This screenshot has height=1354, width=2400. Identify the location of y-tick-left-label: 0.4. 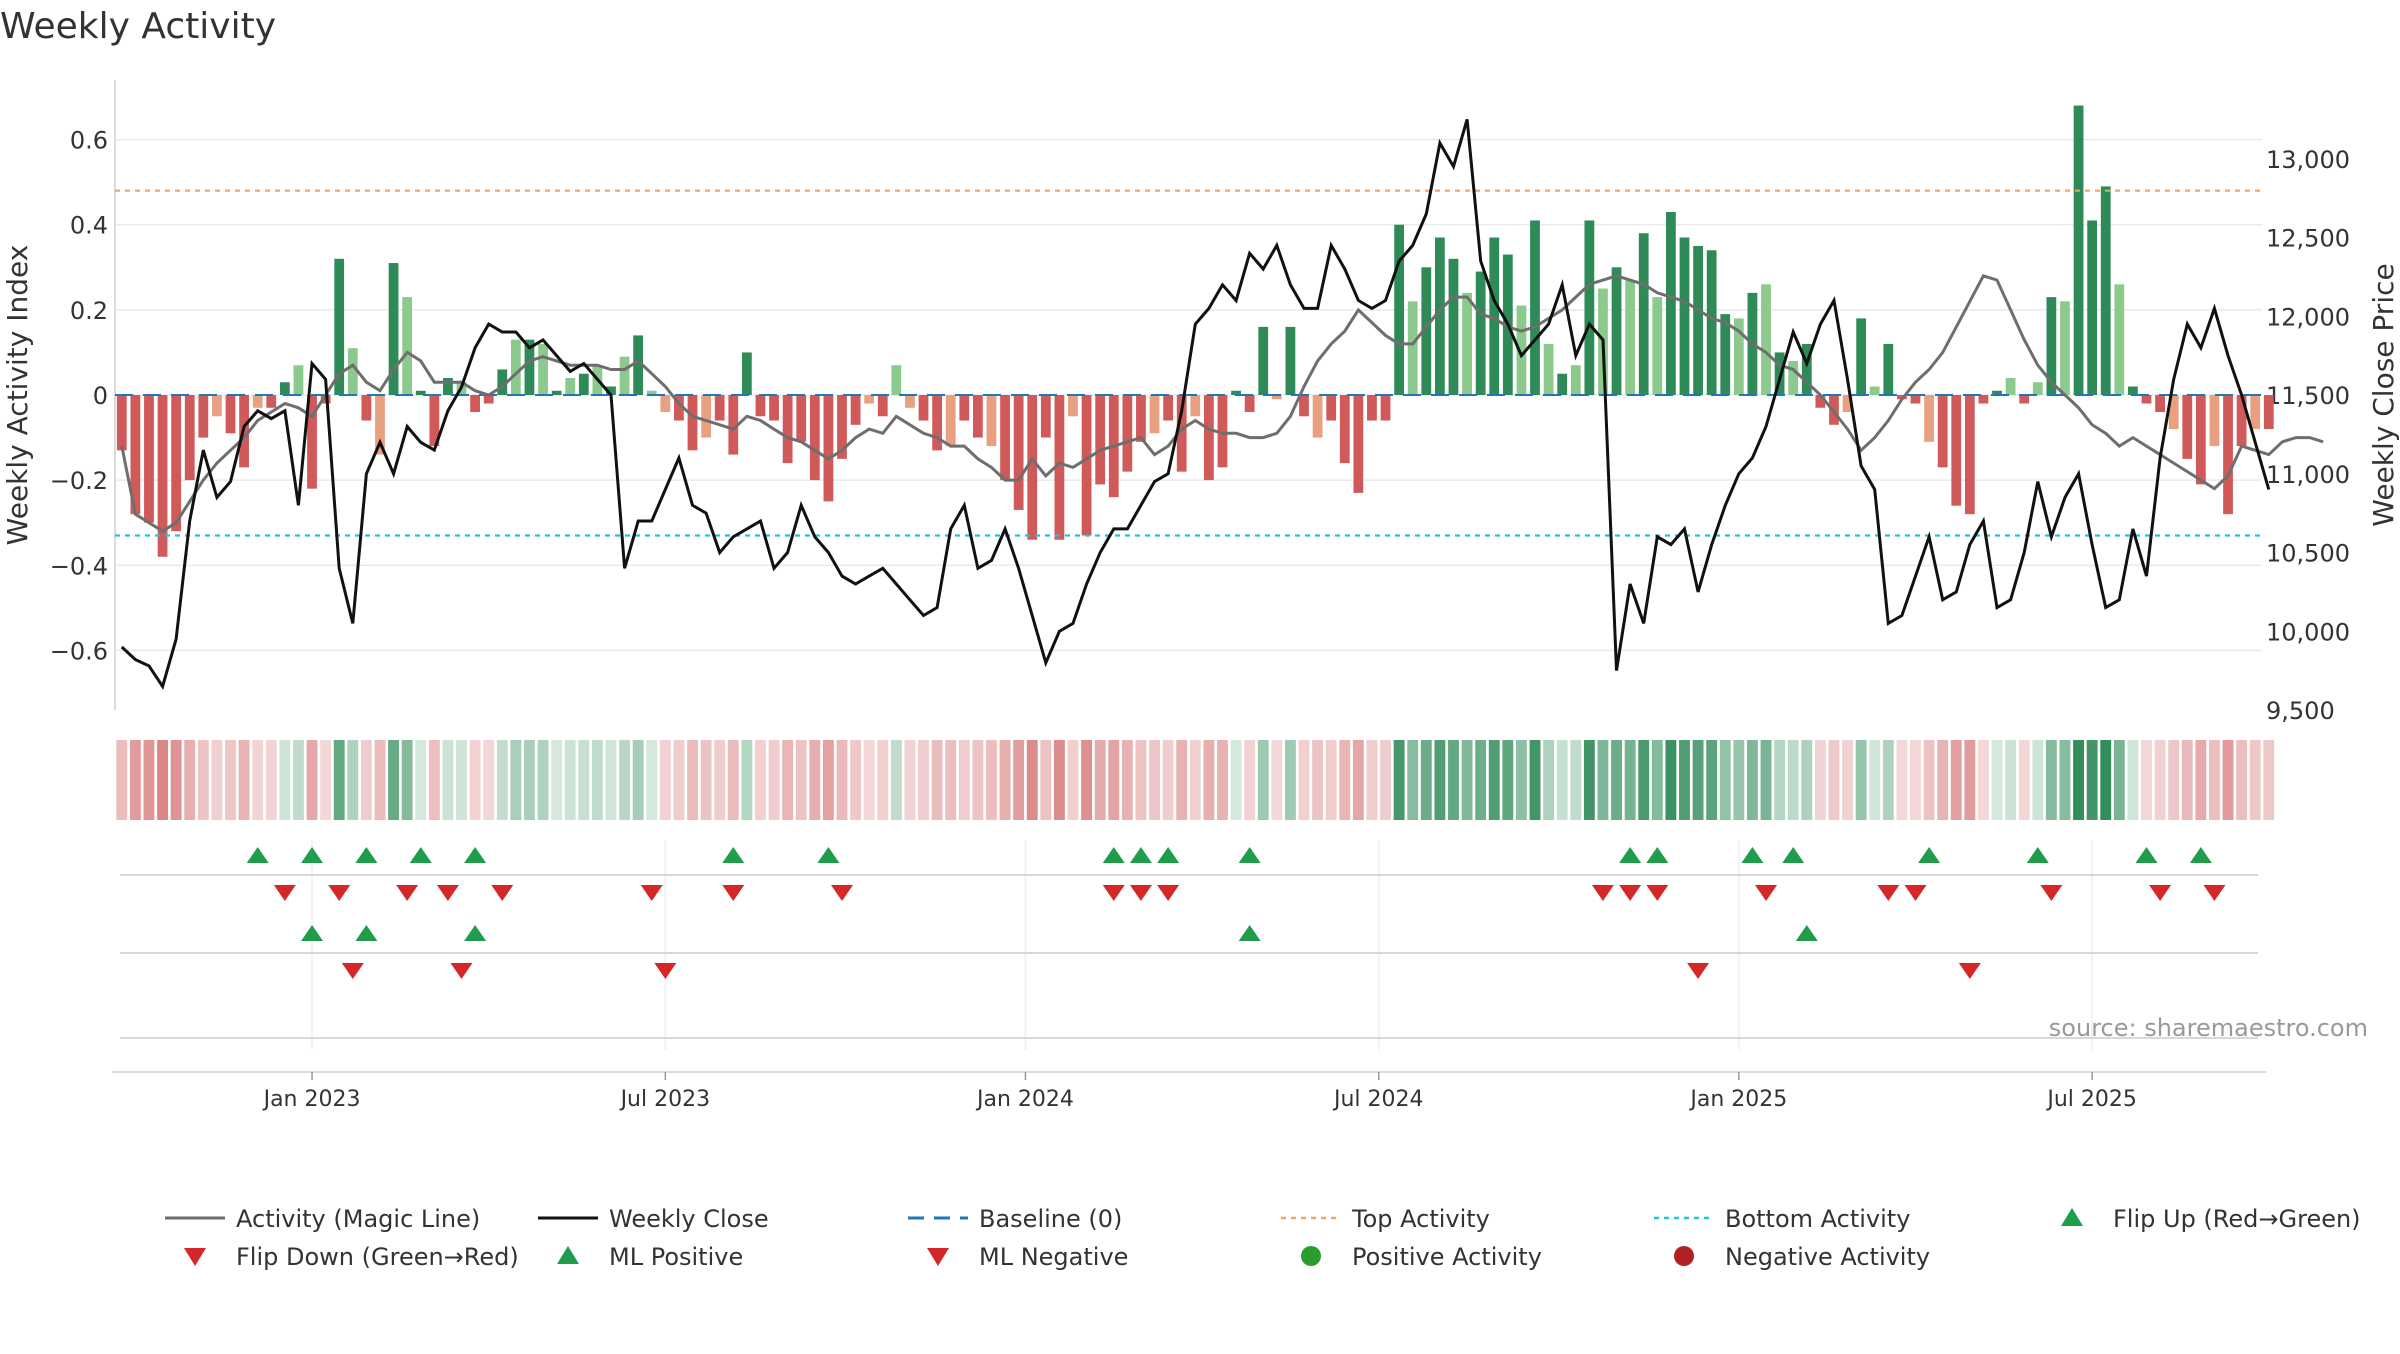
(89, 226).